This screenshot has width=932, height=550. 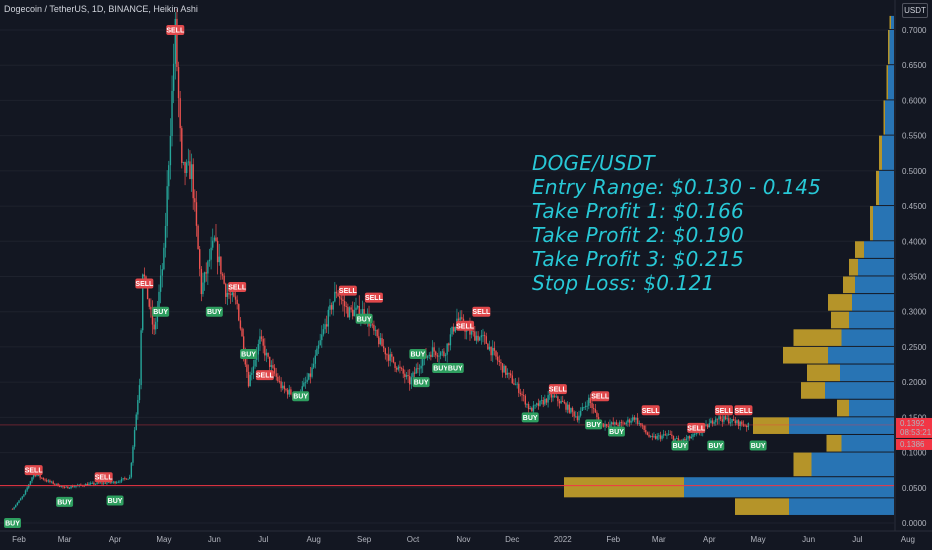 I want to click on x-tick-label: Jun, so click(x=808, y=539).